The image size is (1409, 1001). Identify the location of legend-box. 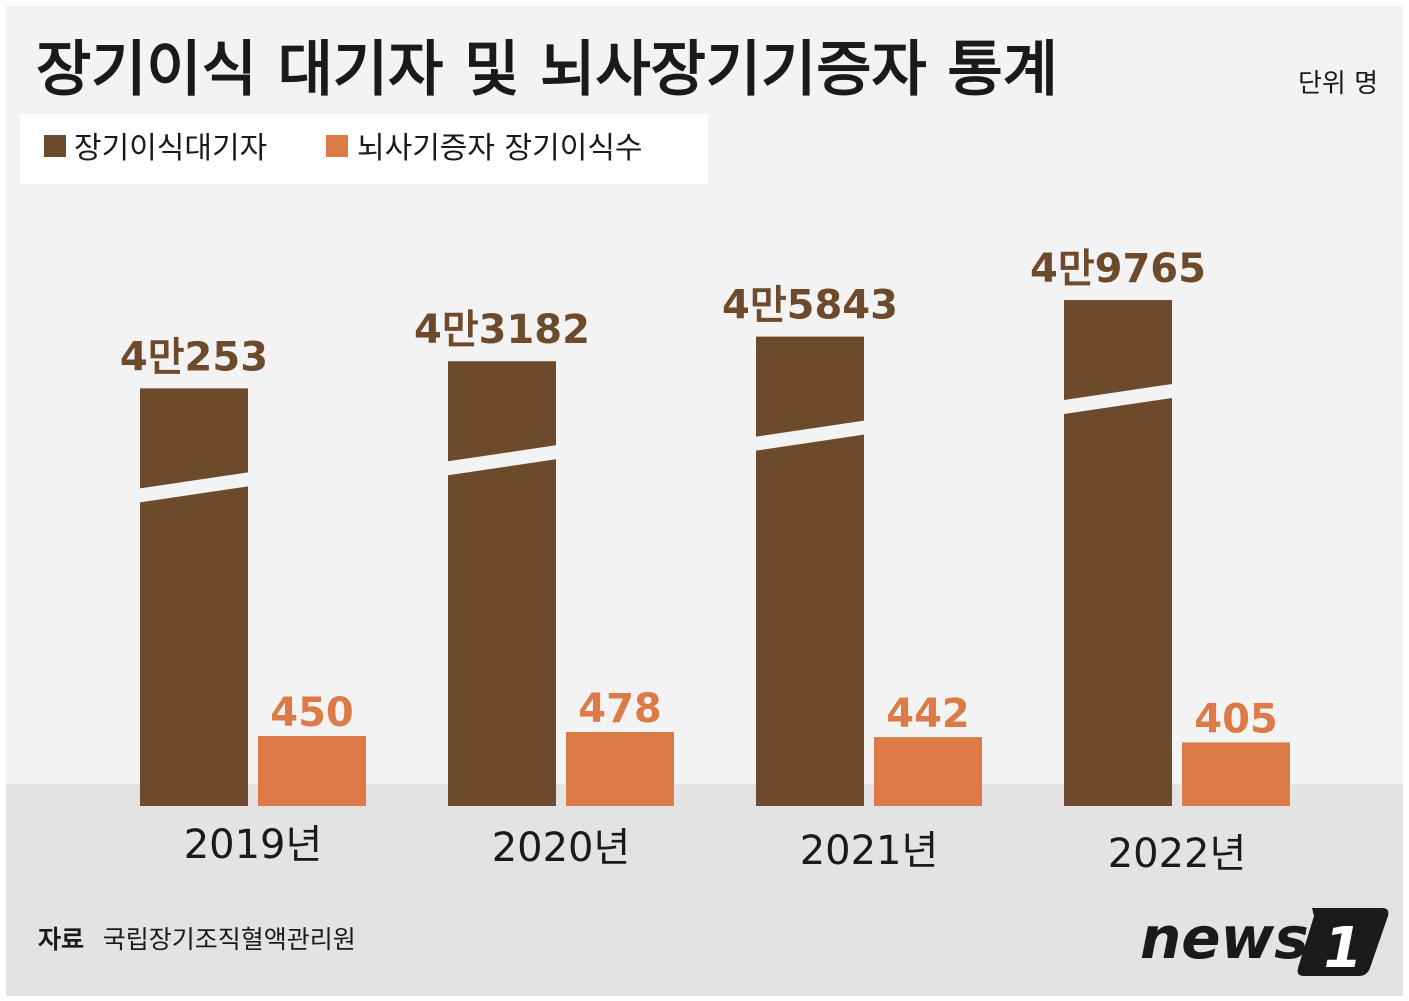
(364, 149).